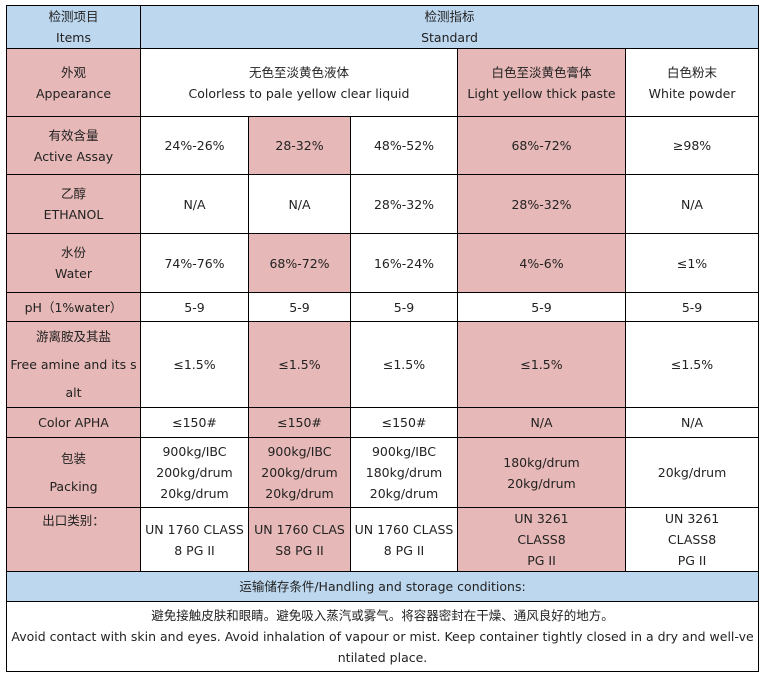 The height and width of the screenshot is (677, 763). Describe the element at coordinates (404, 263) in the screenshot. I see `water-value: 16%-24%` at that location.